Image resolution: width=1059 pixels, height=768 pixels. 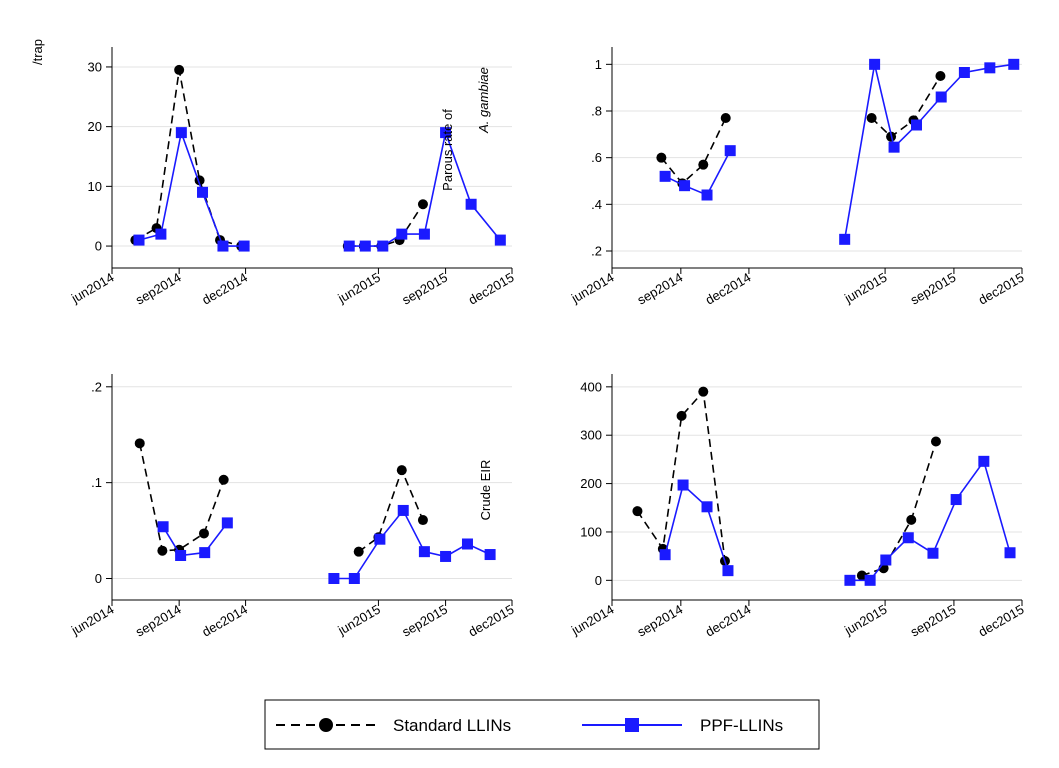 I want to click on y-tick-label: .8, so click(x=596, y=111).